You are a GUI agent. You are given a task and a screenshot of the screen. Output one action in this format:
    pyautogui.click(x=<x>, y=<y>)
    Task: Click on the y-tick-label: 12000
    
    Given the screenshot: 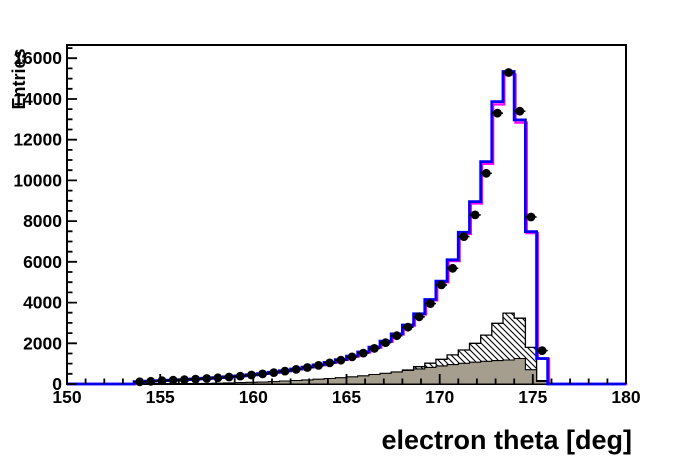 What is the action you would take?
    pyautogui.click(x=37, y=140)
    